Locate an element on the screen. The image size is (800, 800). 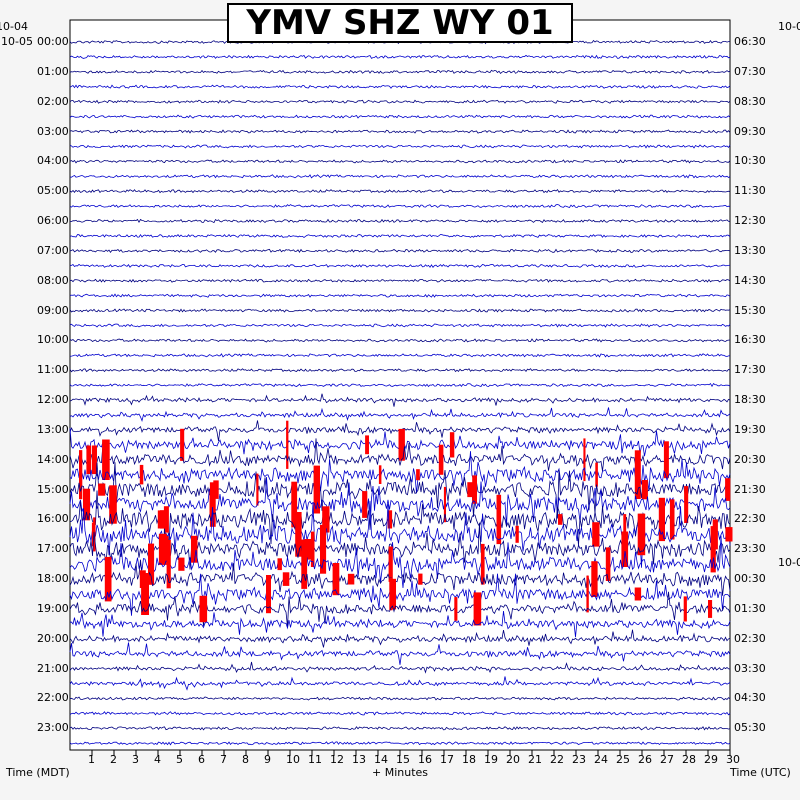
start-date-label: 10-04 is located at coordinates (14, 26).